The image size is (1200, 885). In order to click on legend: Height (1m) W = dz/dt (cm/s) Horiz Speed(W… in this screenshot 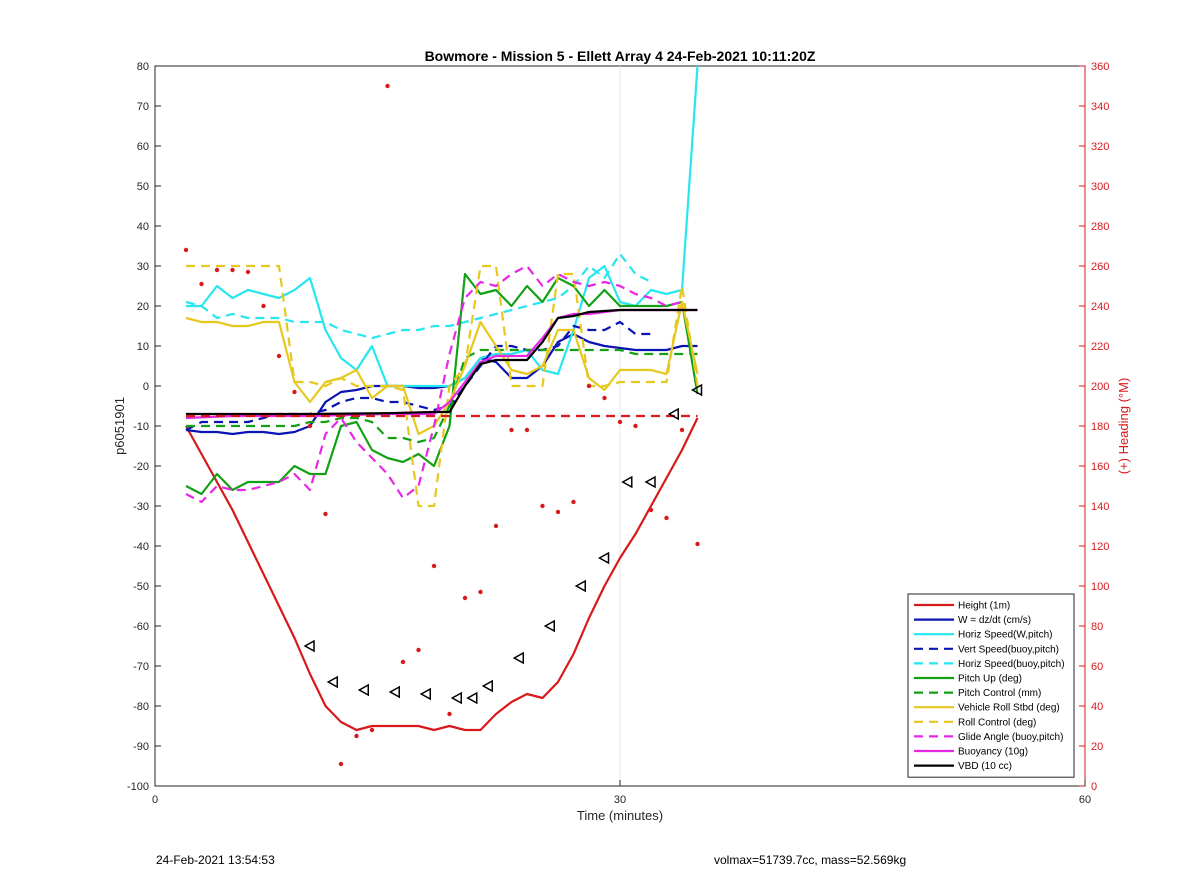, I will do `click(991, 685)`.